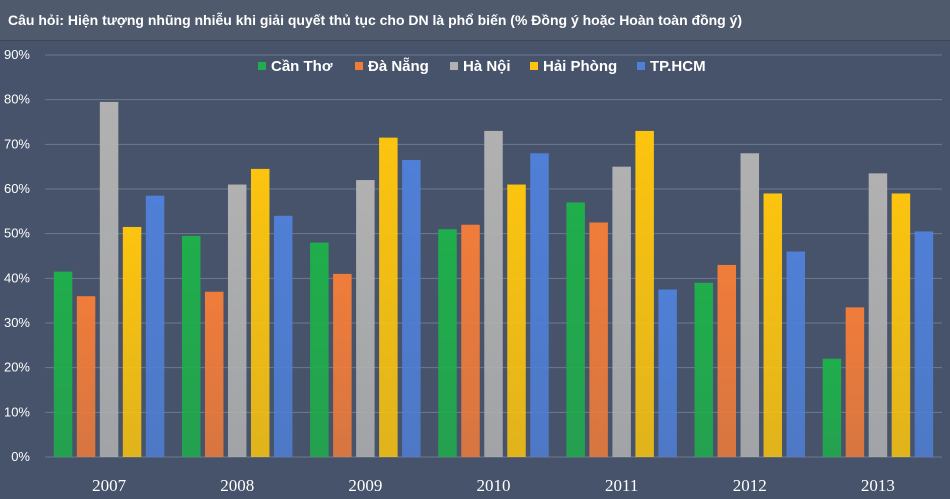 This screenshot has width=950, height=499. I want to click on legend-label: Hà Nội, so click(487, 66).